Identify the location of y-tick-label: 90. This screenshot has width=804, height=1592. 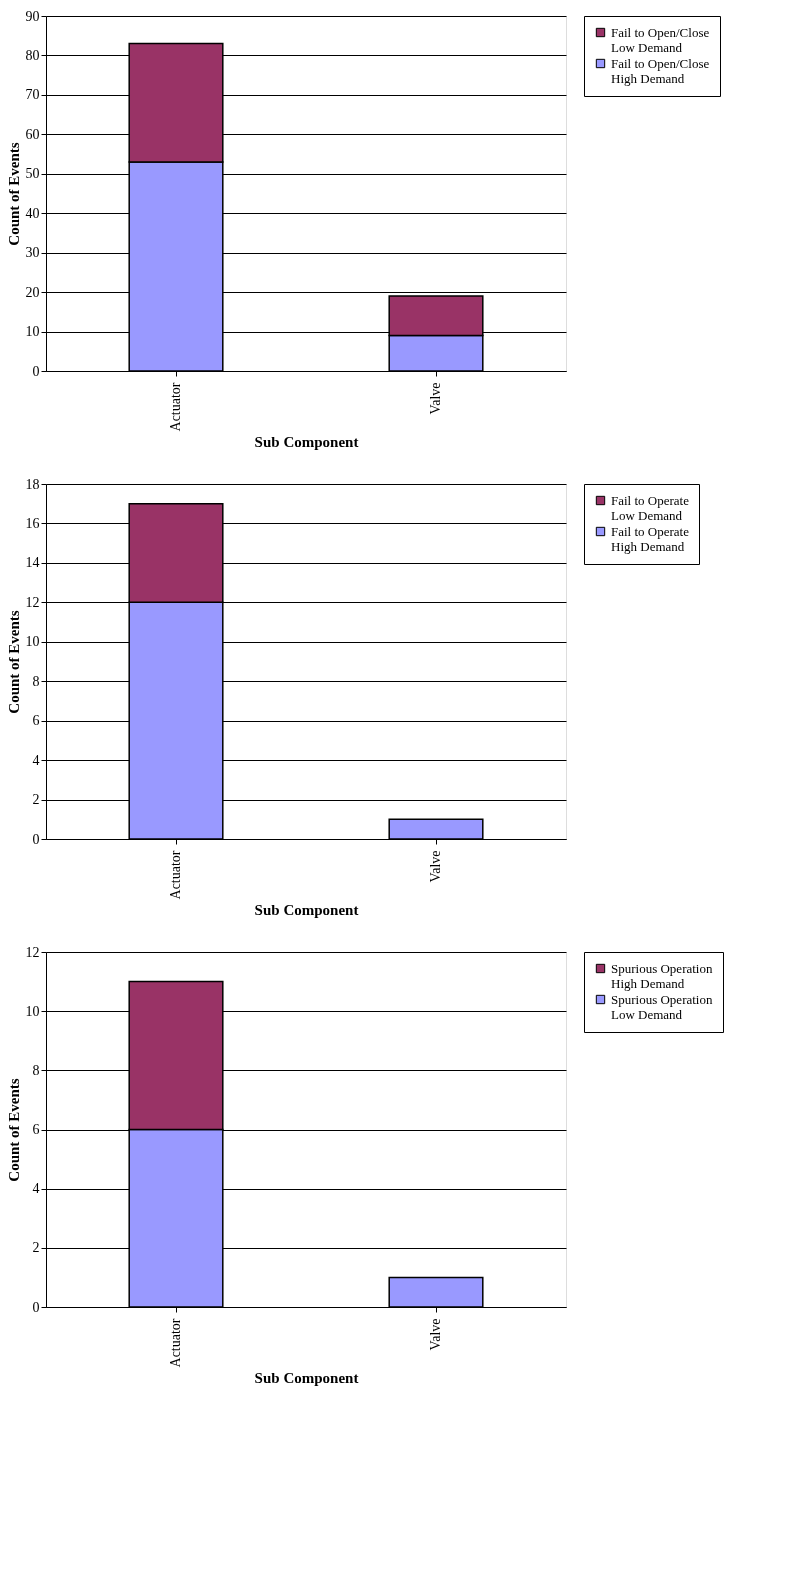
(32, 16).